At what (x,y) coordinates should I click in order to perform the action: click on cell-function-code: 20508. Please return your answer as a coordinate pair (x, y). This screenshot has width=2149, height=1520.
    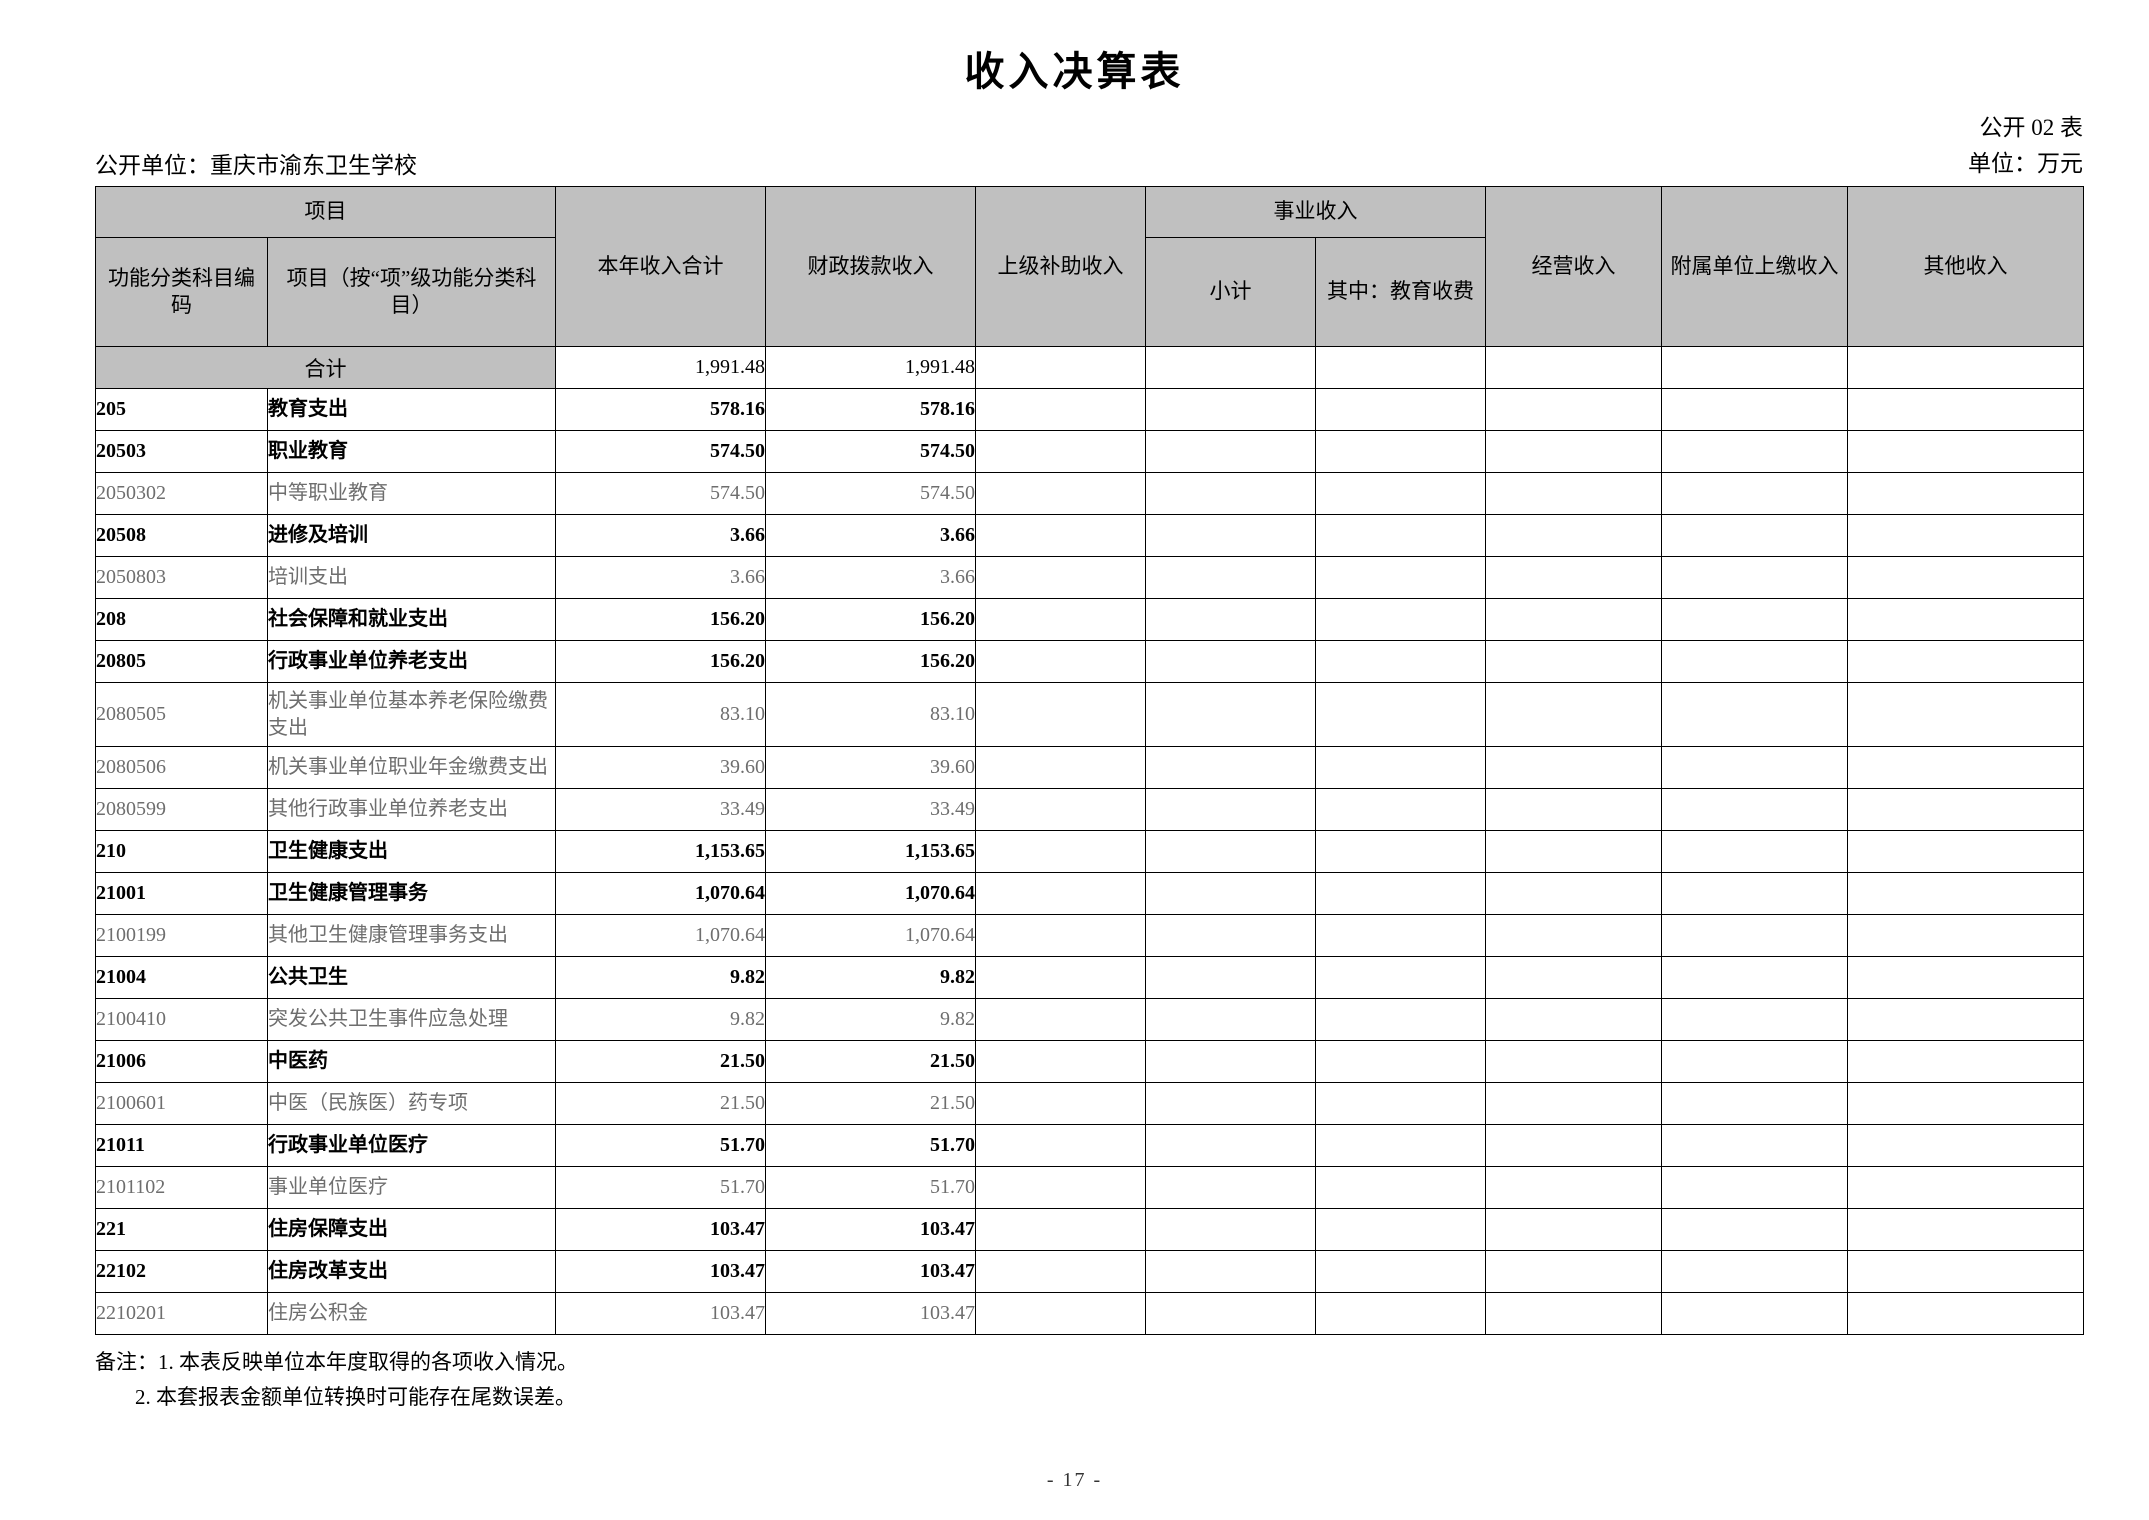
    Looking at the image, I should click on (181, 535).